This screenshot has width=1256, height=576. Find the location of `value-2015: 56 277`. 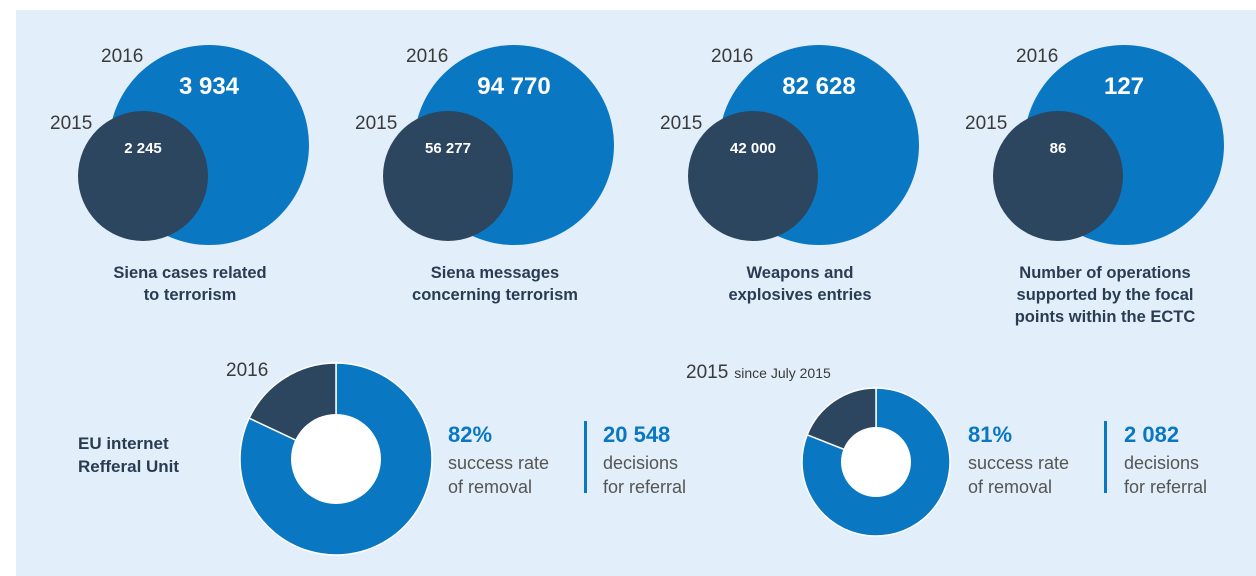

value-2015: 56 277 is located at coordinates (448, 148).